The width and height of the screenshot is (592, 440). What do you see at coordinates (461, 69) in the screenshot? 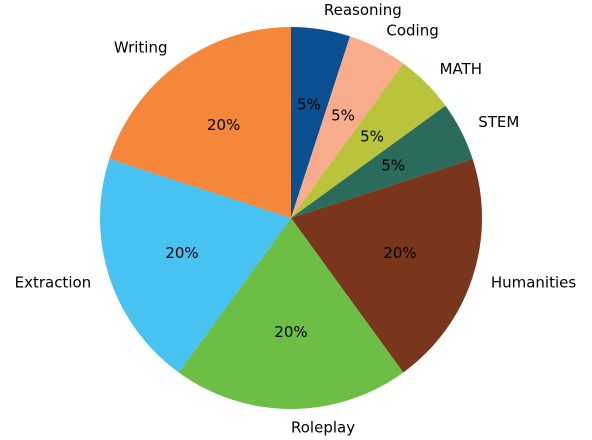
I see `category-label: MATH` at bounding box center [461, 69].